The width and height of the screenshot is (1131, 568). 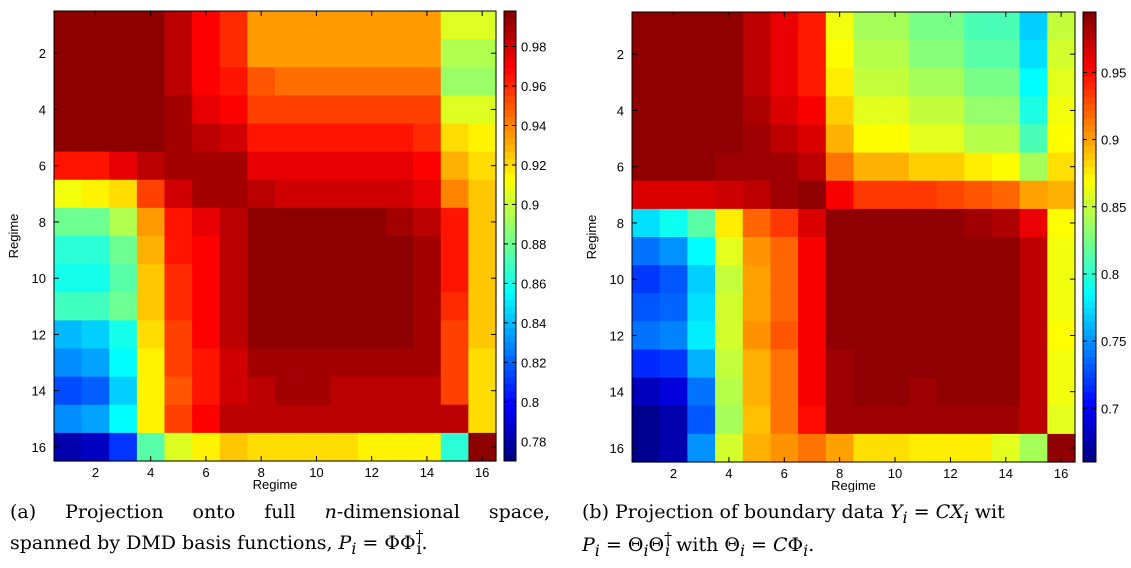 I want to click on colorbar-tick-label: 0.75, so click(x=1113, y=341).